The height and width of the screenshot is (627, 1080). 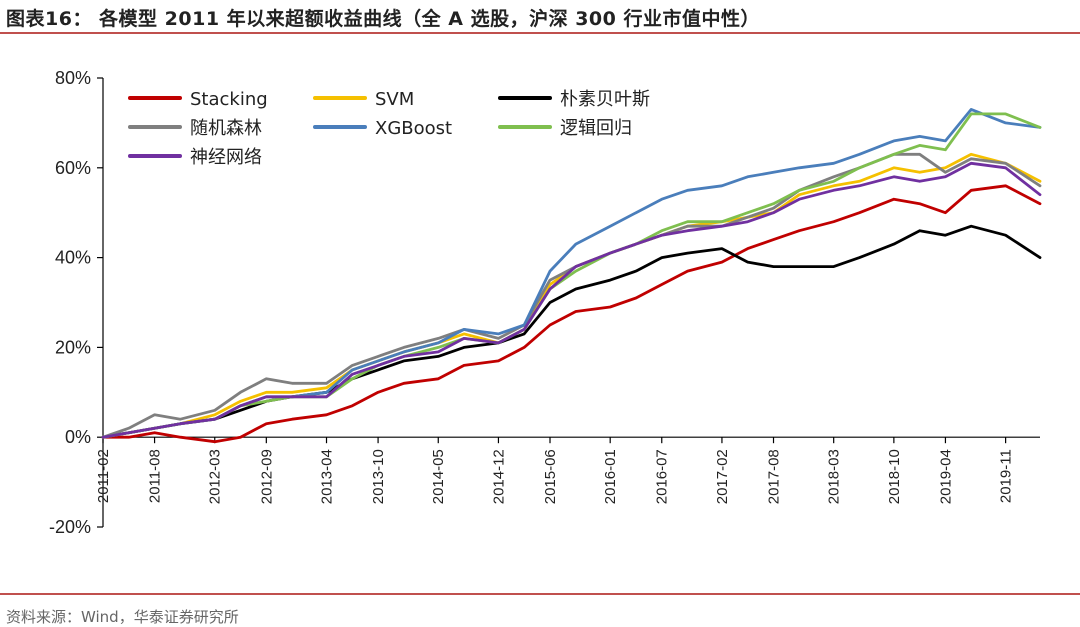 What do you see at coordinates (394, 99) in the screenshot?
I see `legend-label: SVM` at bounding box center [394, 99].